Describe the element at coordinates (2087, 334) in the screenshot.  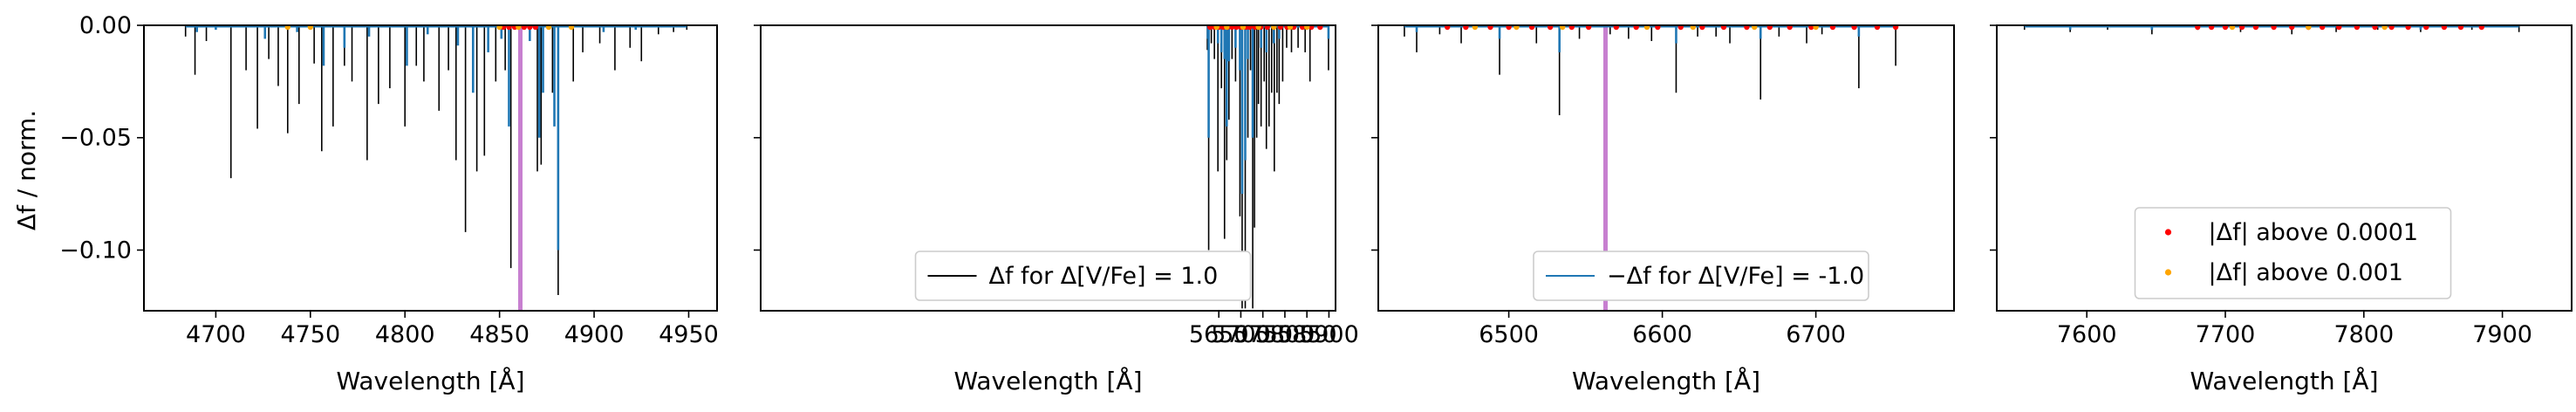
I see `x-tick-label: 7600` at that location.